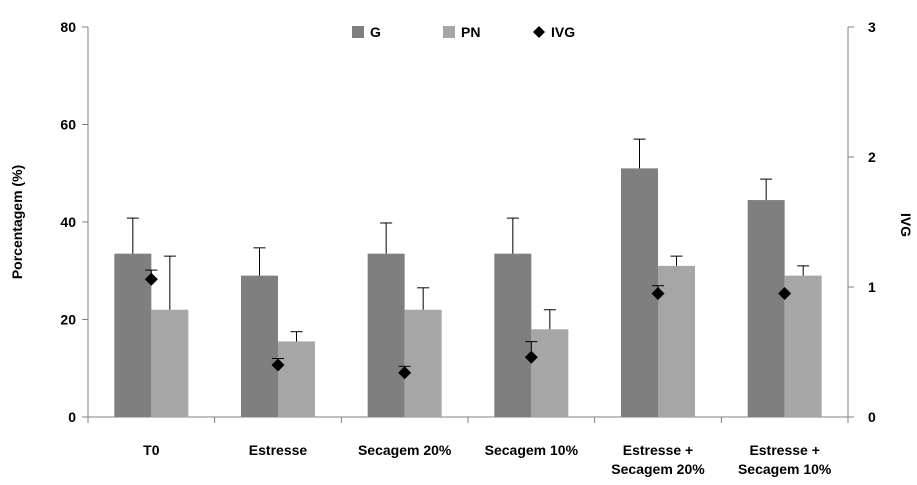 The height and width of the screenshot is (485, 917). I want to click on legend-label-ivg: IVG, so click(563, 32).